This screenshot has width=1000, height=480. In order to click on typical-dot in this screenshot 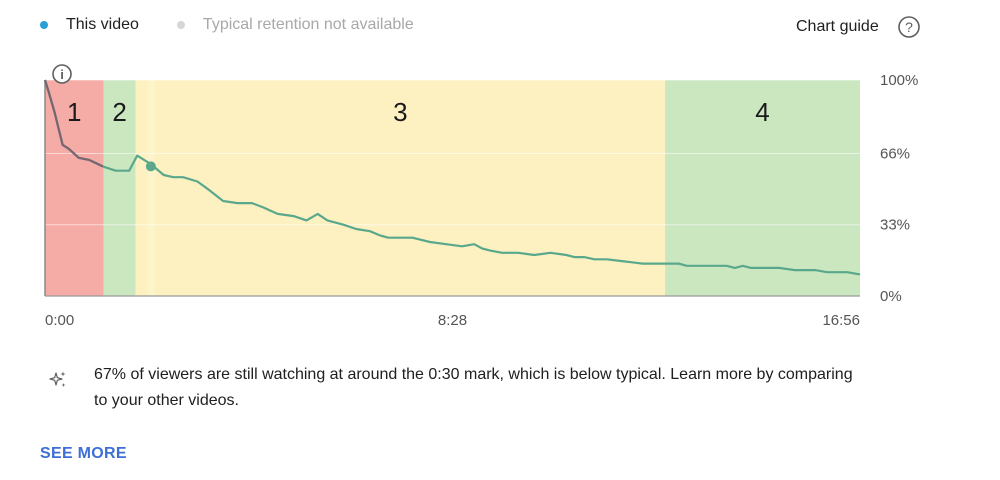, I will do `click(180, 25)`.